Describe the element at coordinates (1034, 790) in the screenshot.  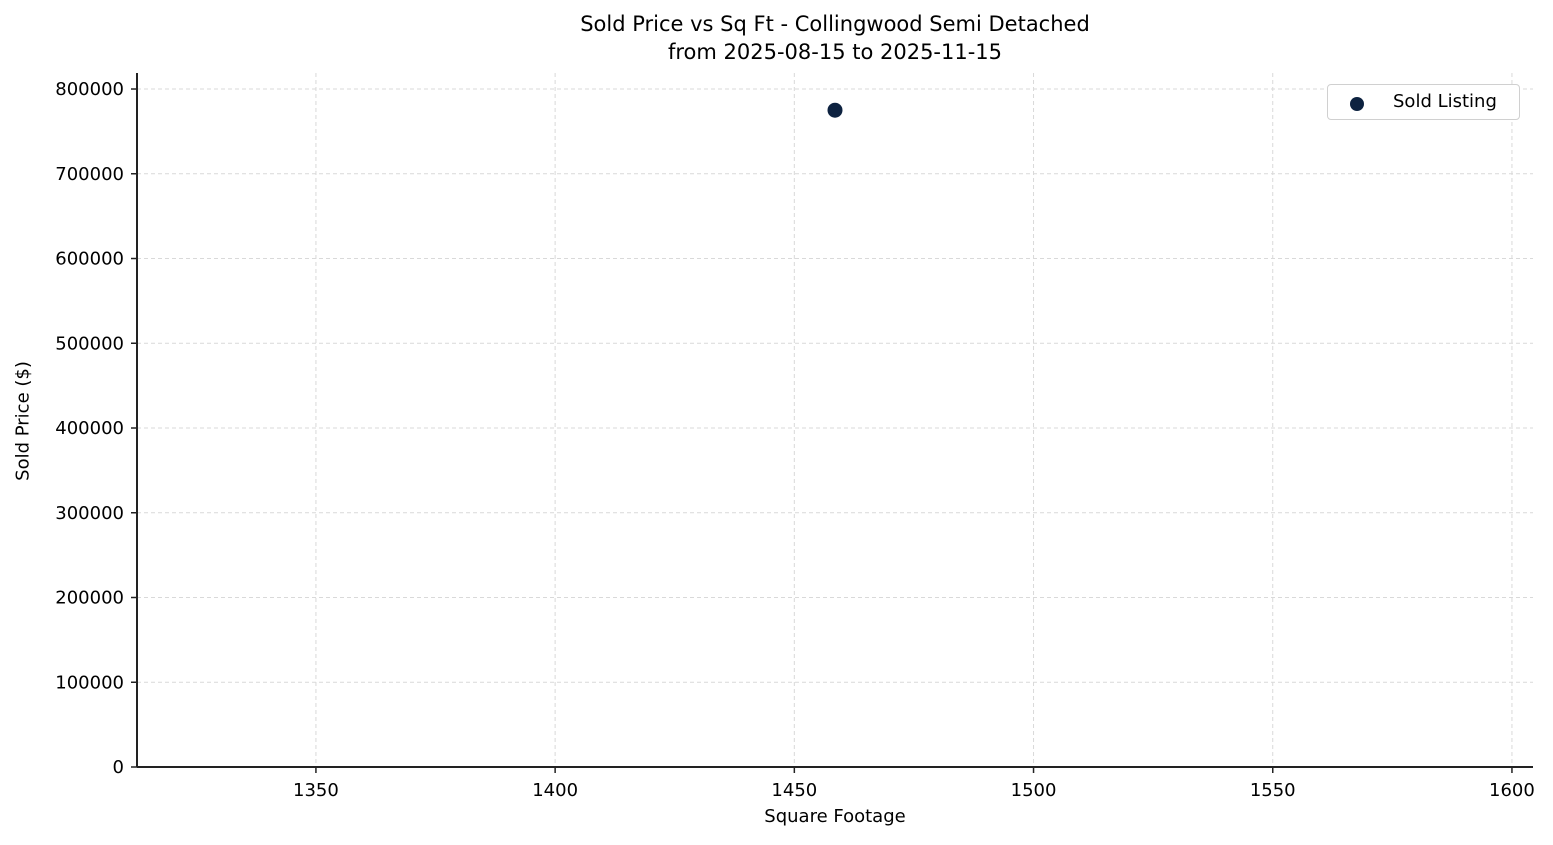
I see `x-tick-label: 1500` at that location.